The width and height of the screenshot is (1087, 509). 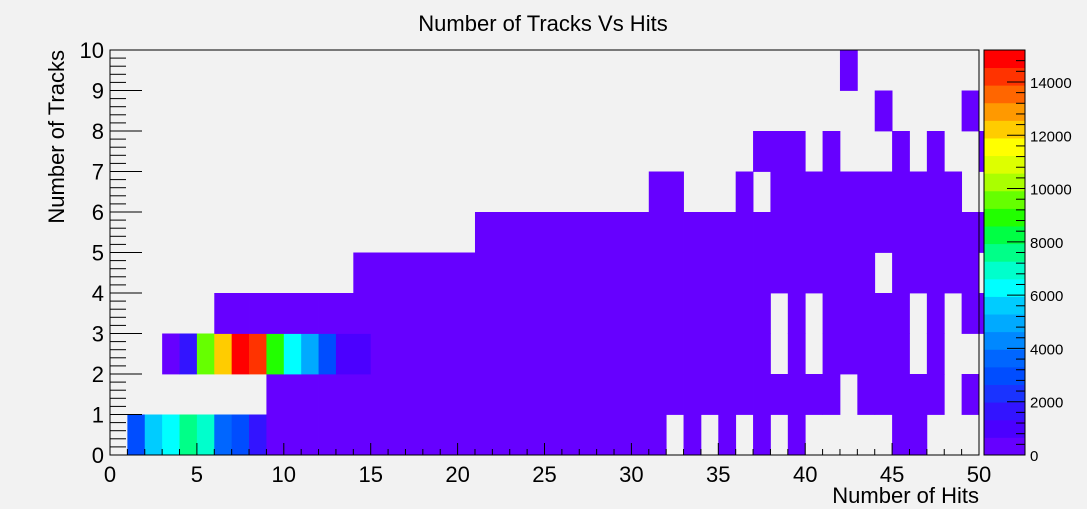 What do you see at coordinates (631, 474) in the screenshot?
I see `x-tick-label: 30` at bounding box center [631, 474].